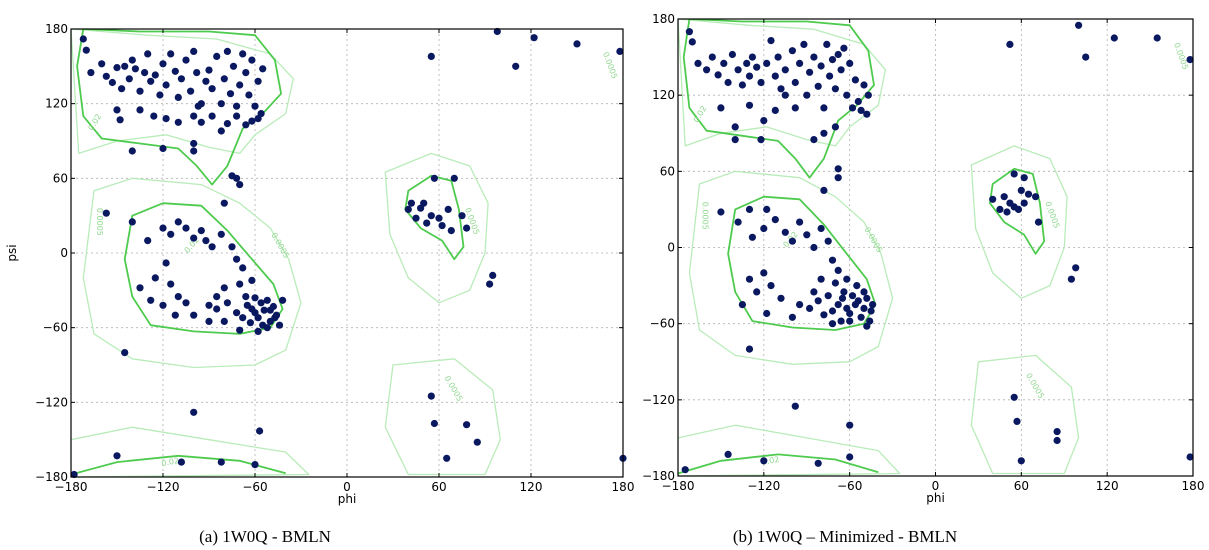  I want to click on x-tick-label: 60, so click(438, 487).